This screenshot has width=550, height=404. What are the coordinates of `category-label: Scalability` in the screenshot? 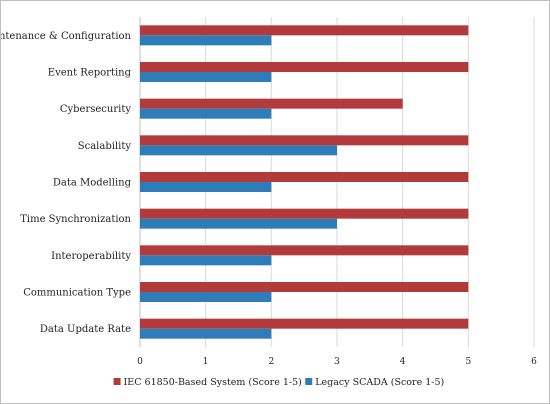 It's located at (105, 146).